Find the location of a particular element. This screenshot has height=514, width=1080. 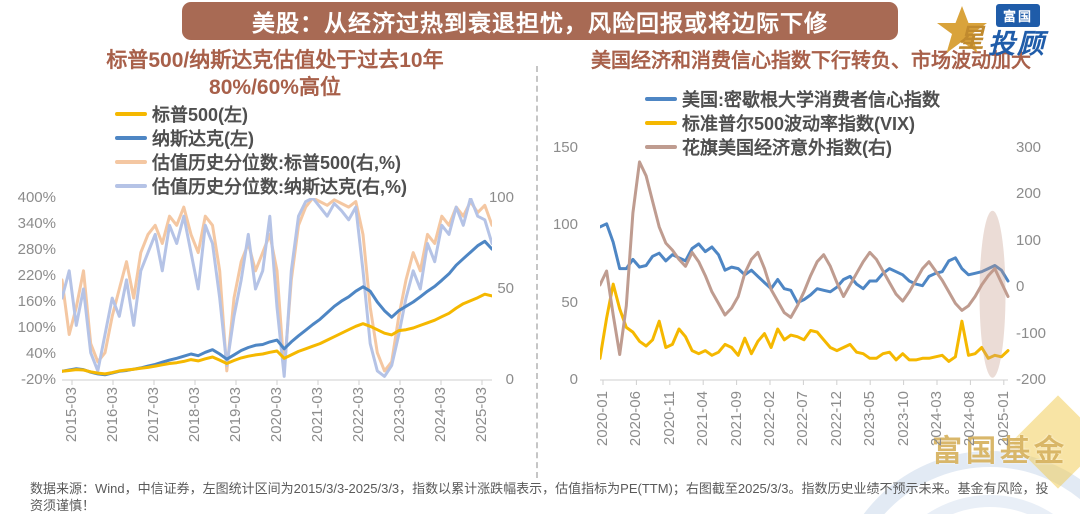

legend-label: 纳斯达克(左) is located at coordinates (203, 139).